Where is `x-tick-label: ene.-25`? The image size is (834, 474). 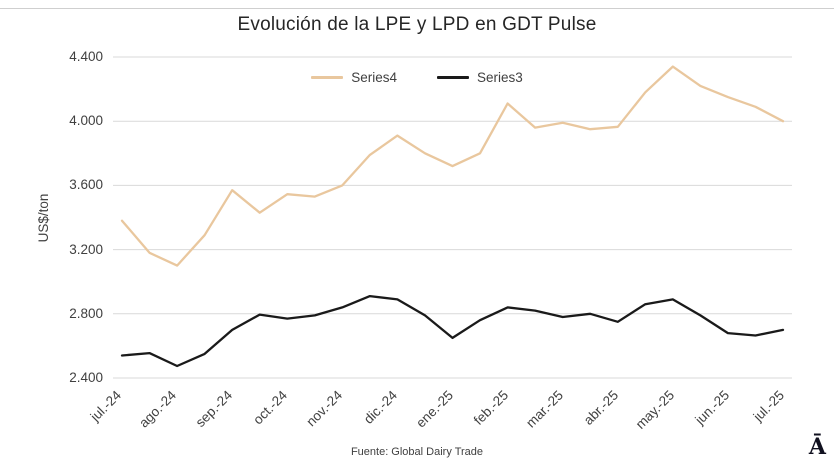
x-tick-label: ene.-25 is located at coordinates (434, 409).